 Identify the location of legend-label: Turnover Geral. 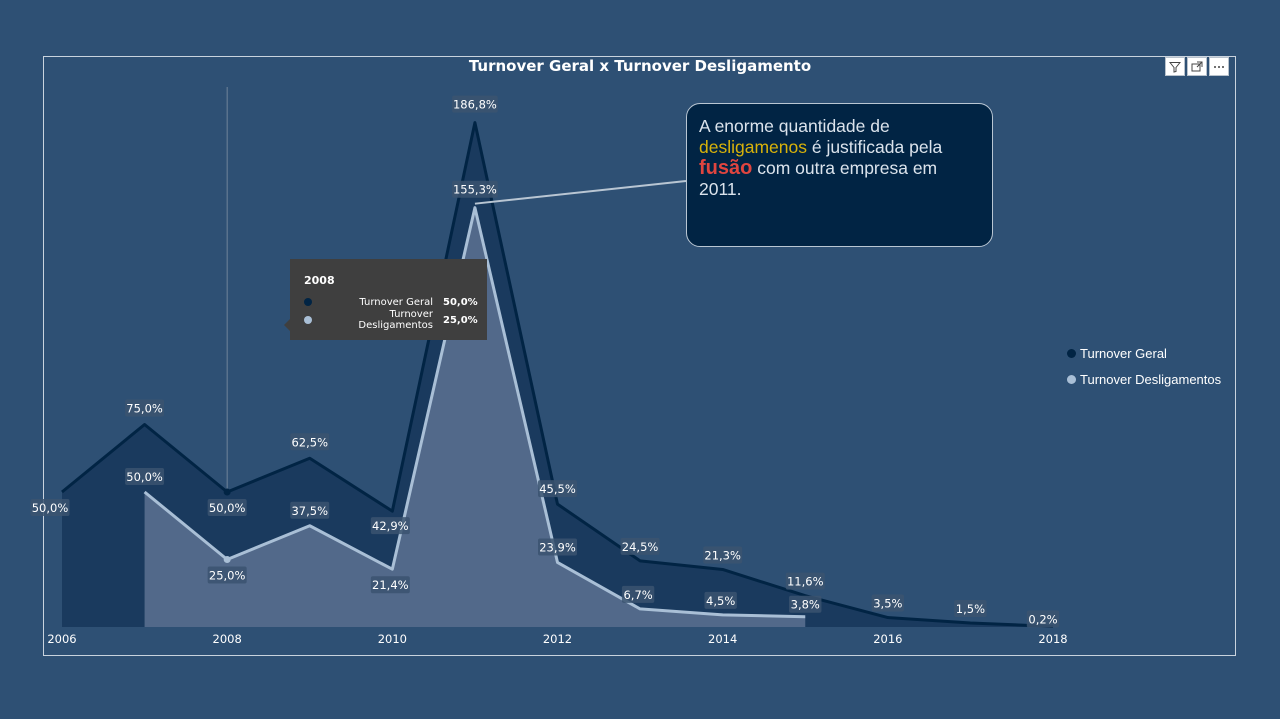
(1123, 353).